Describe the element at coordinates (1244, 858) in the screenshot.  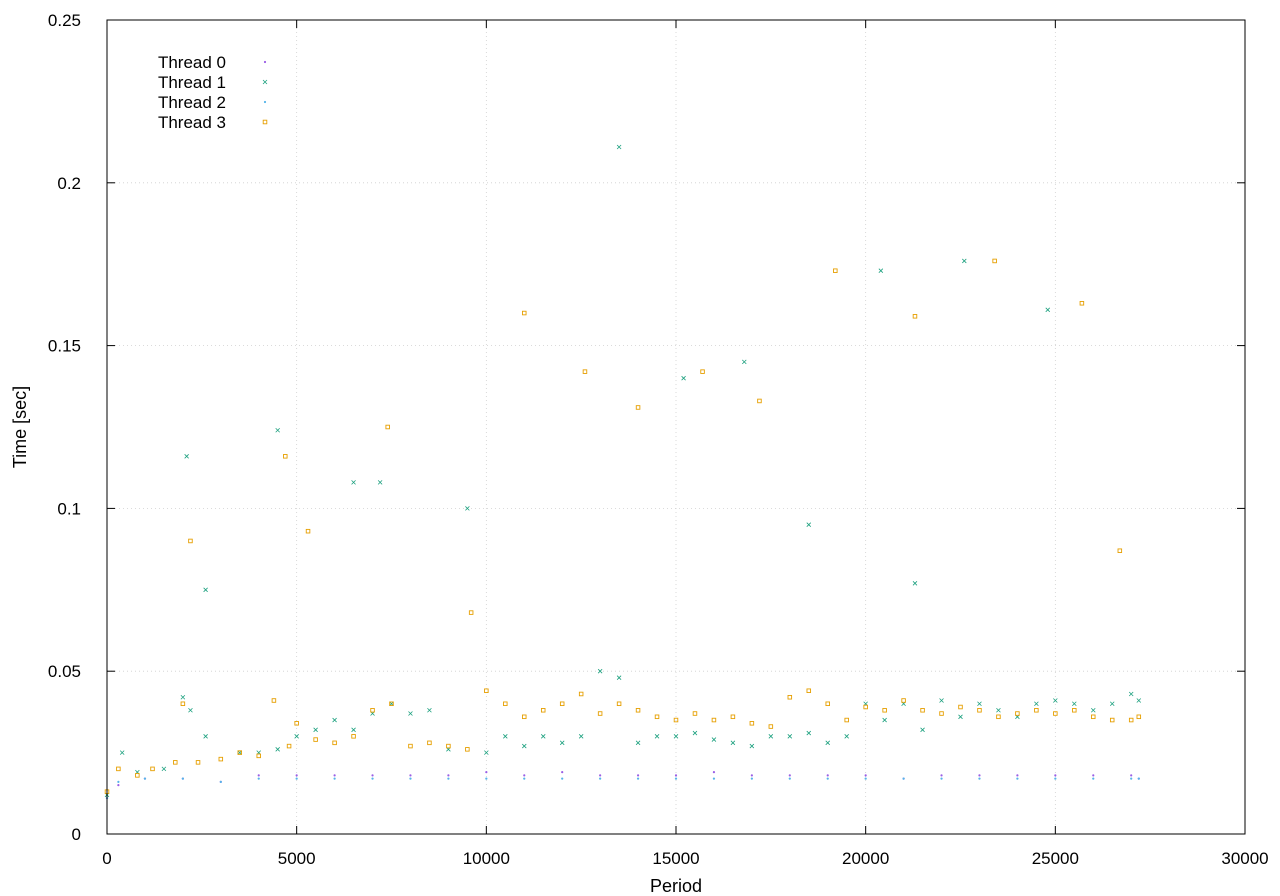
I see `x-tick-label: 30000` at that location.